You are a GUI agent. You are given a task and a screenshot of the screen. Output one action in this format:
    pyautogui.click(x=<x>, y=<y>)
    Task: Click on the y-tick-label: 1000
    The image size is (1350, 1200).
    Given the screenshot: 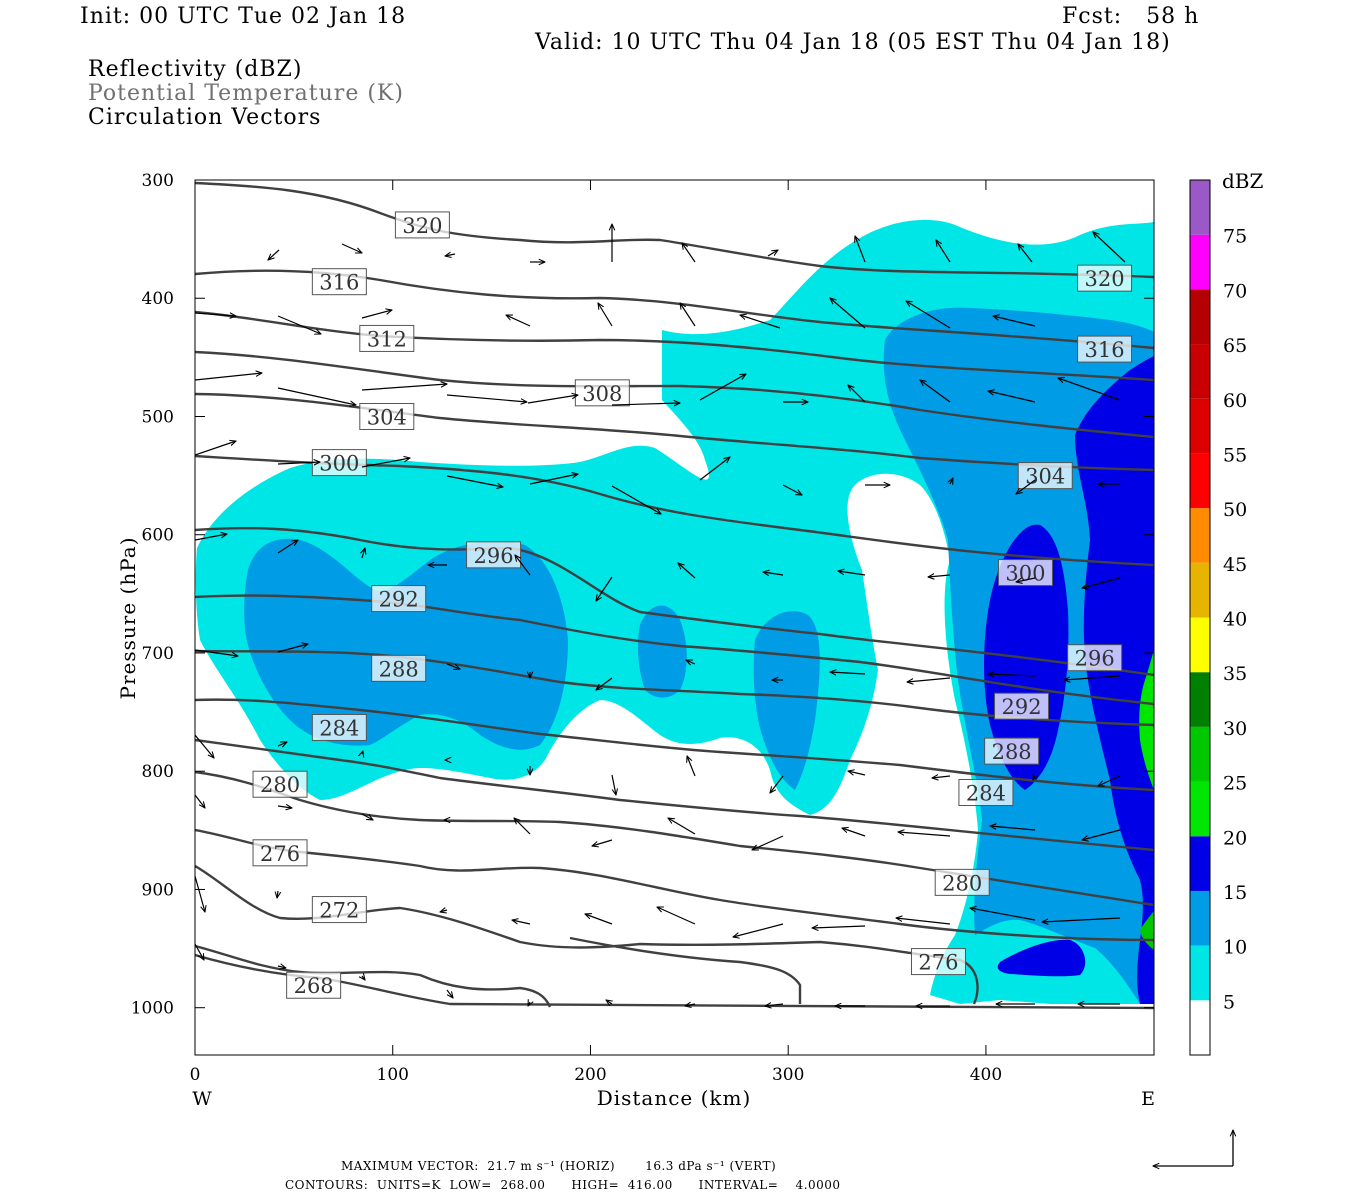 What is the action you would take?
    pyautogui.click(x=152, y=1009)
    